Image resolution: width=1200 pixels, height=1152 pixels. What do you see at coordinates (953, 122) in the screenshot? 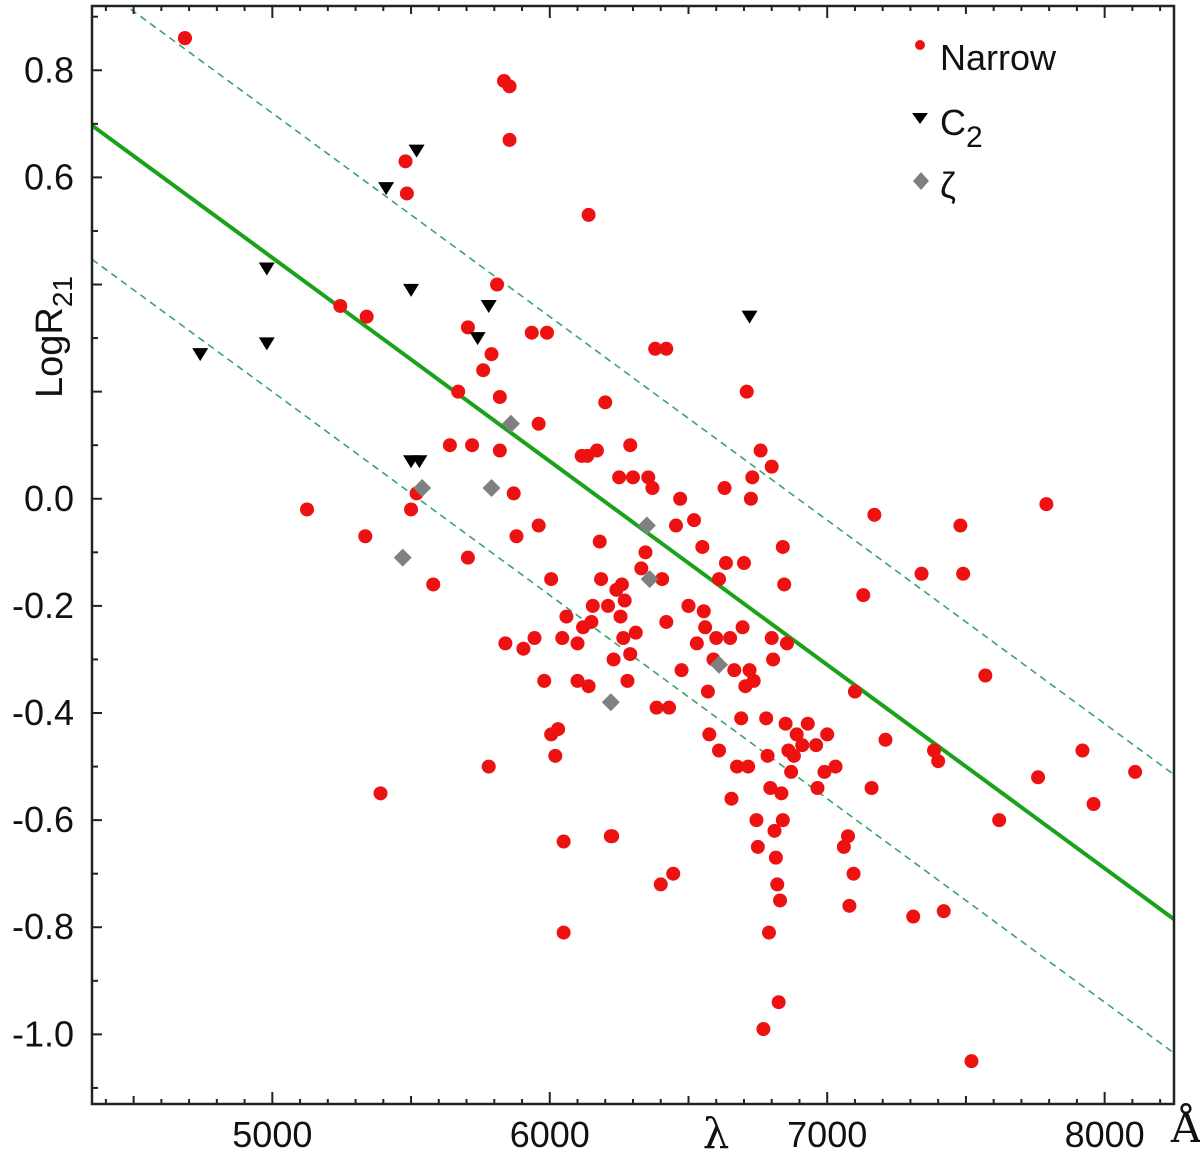
I see `legend-c2-label-main: C` at bounding box center [953, 122].